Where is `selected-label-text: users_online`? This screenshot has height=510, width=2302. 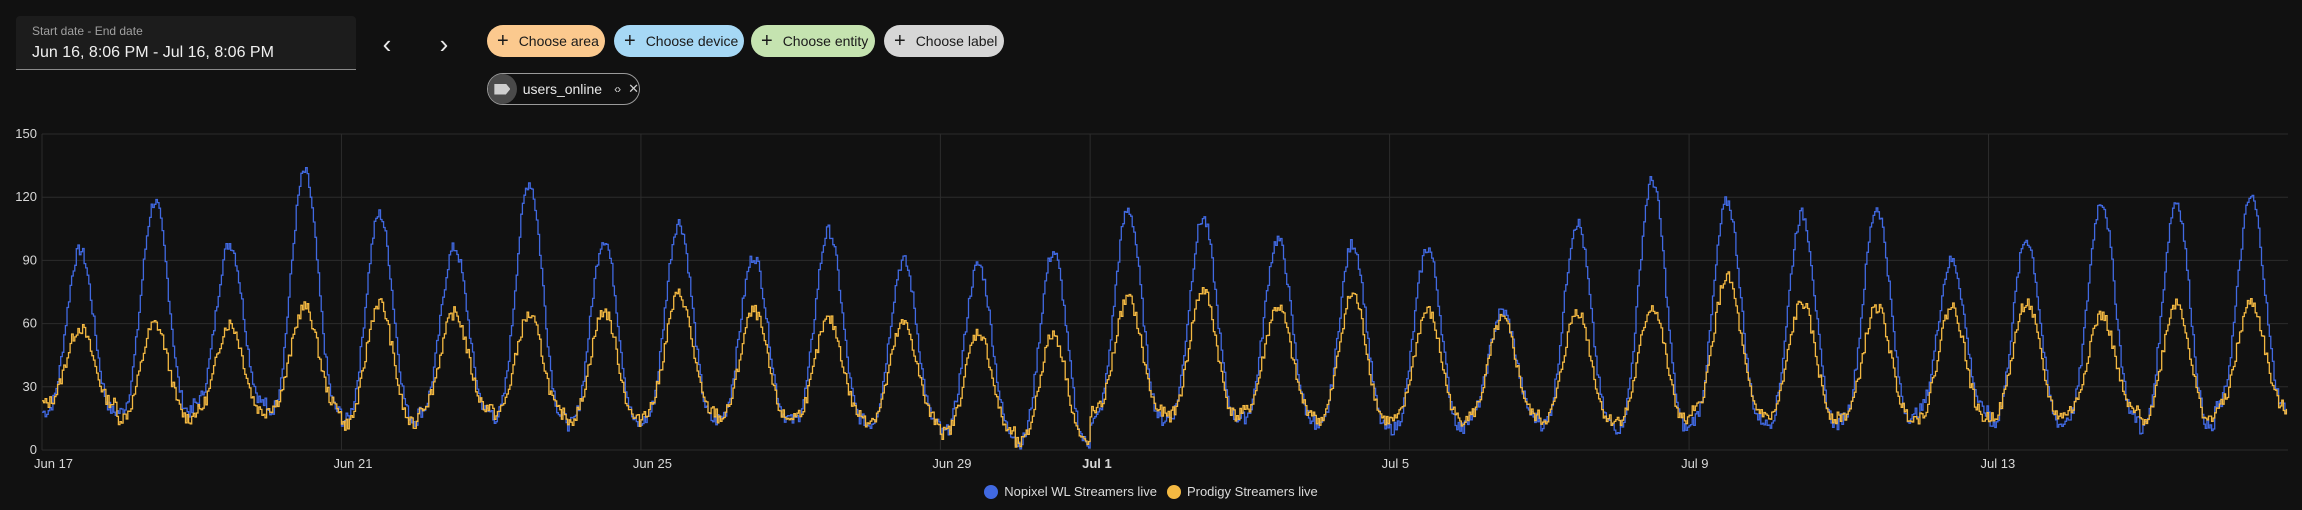
selected-label-text: users_online is located at coordinates (562, 89).